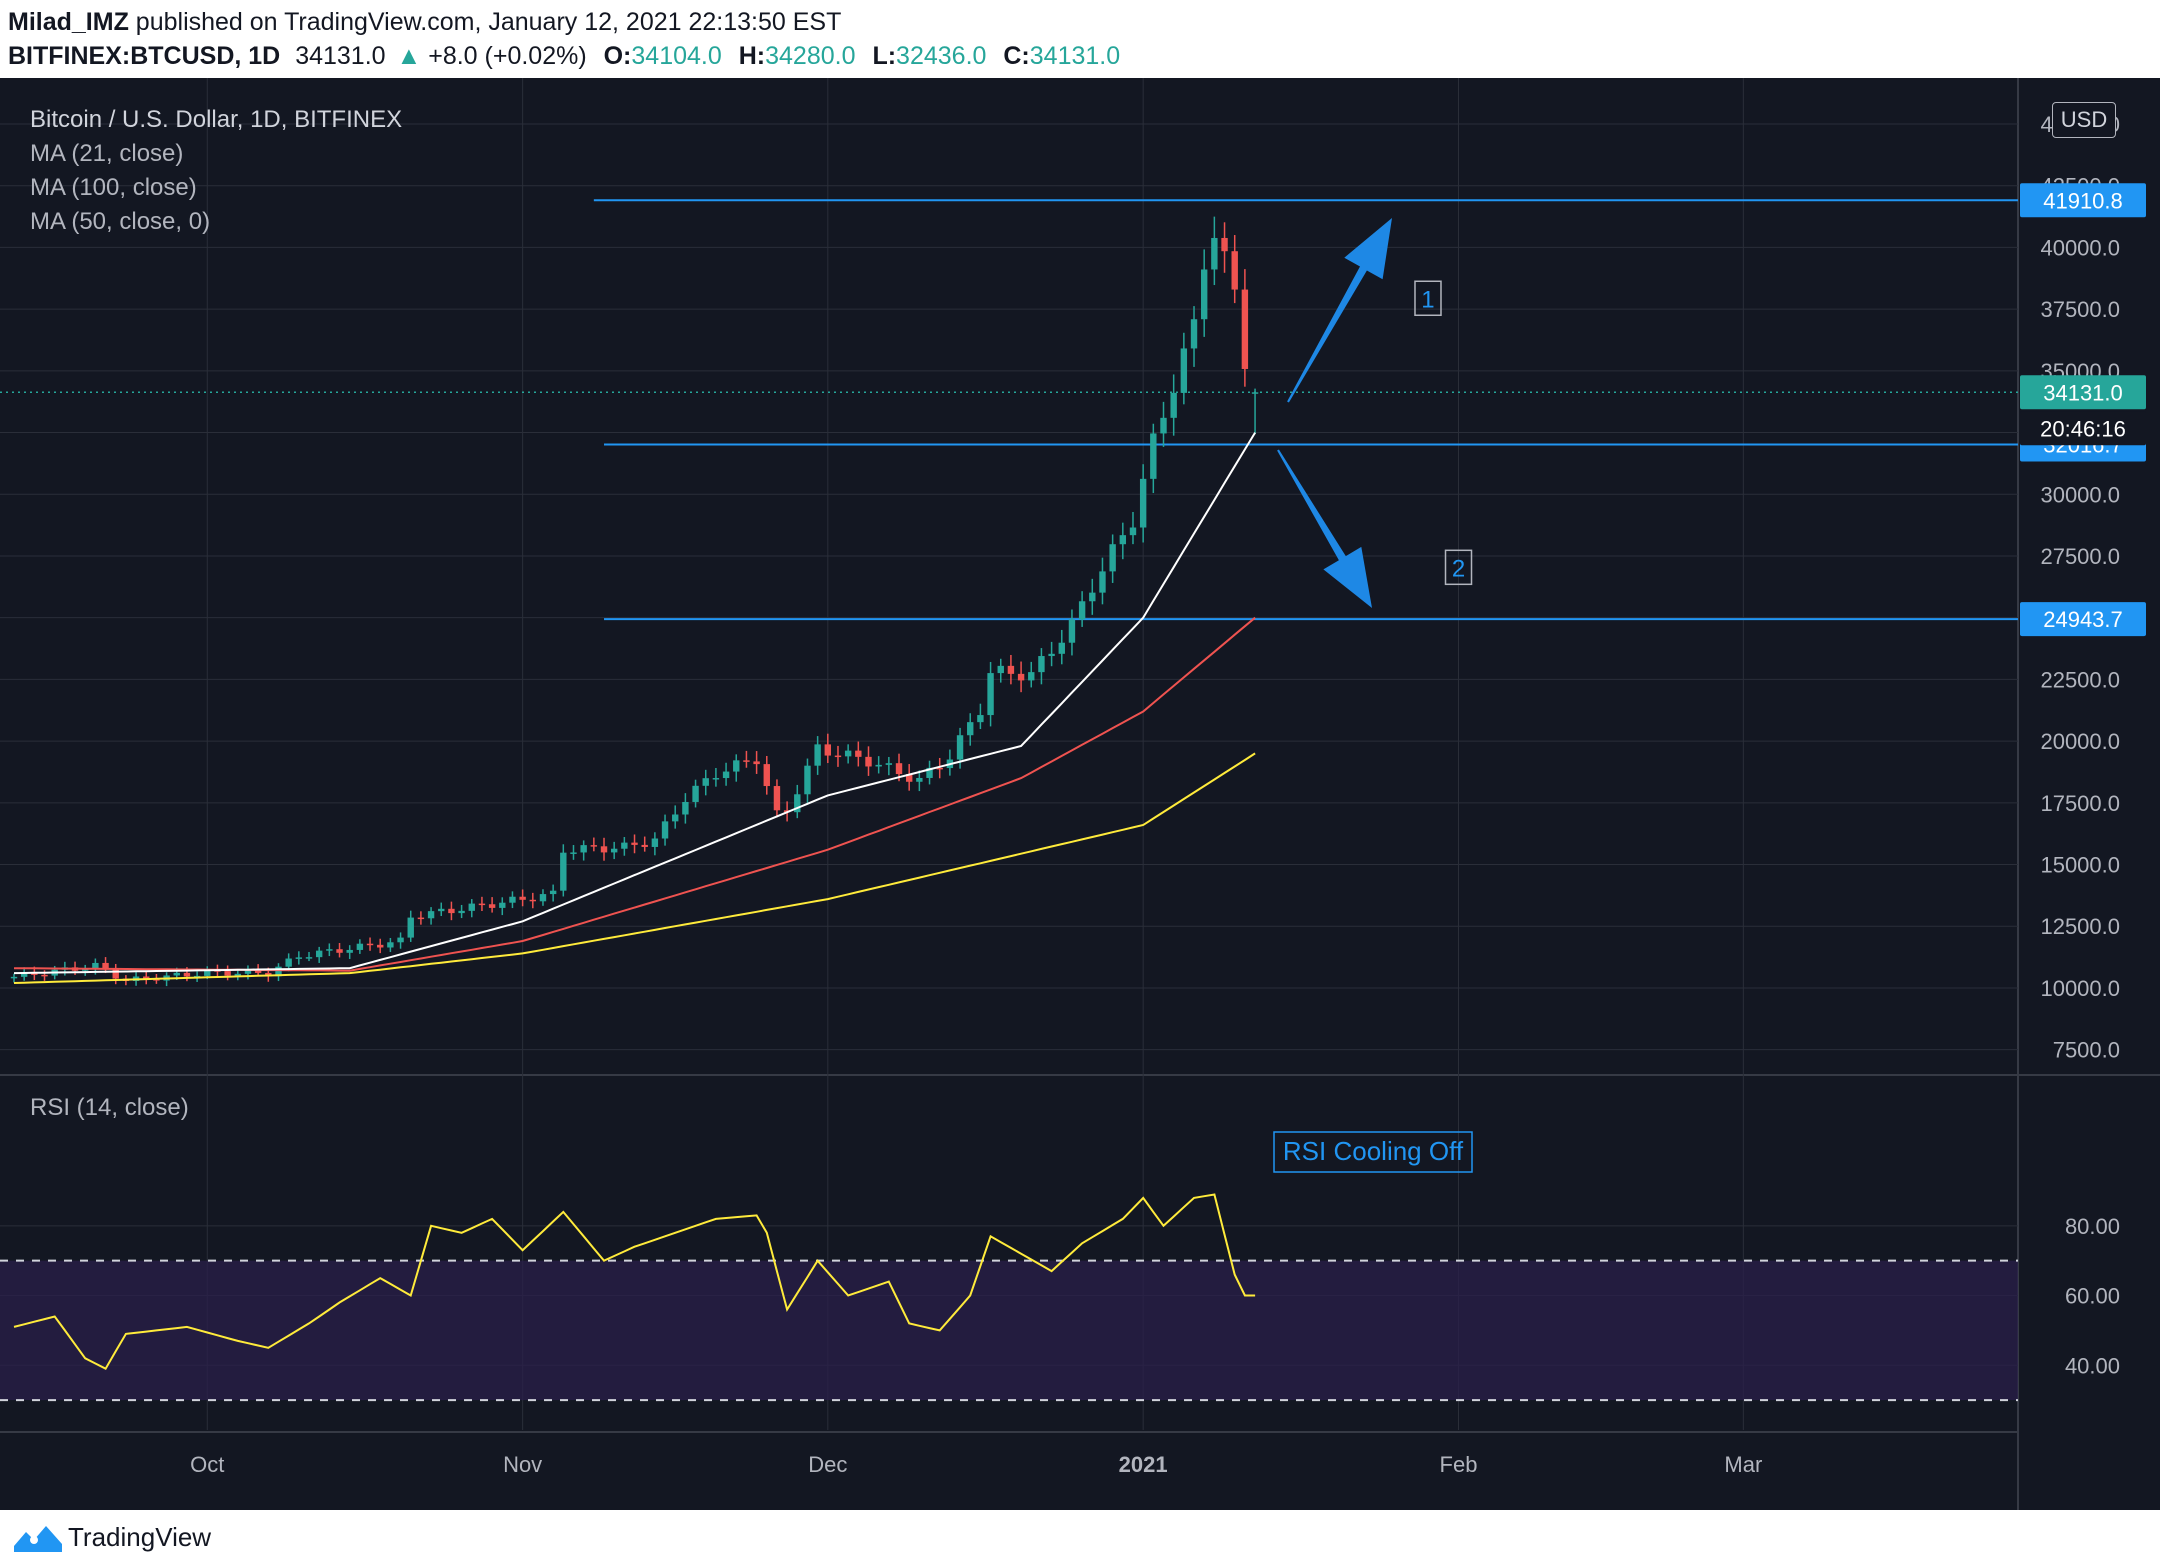 This screenshot has height=1562, width=2160. Describe the element at coordinates (109, 1107) in the screenshot. I see `legend-rsi: RSI (14, close)` at that location.